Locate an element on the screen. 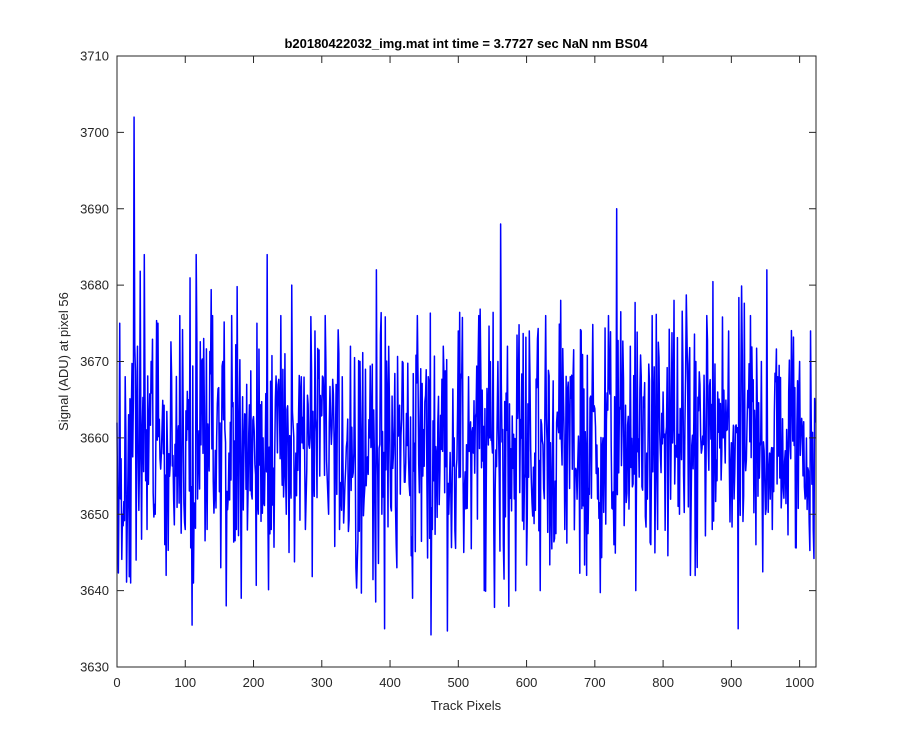  y-tick-label: 3660 is located at coordinates (94, 437).